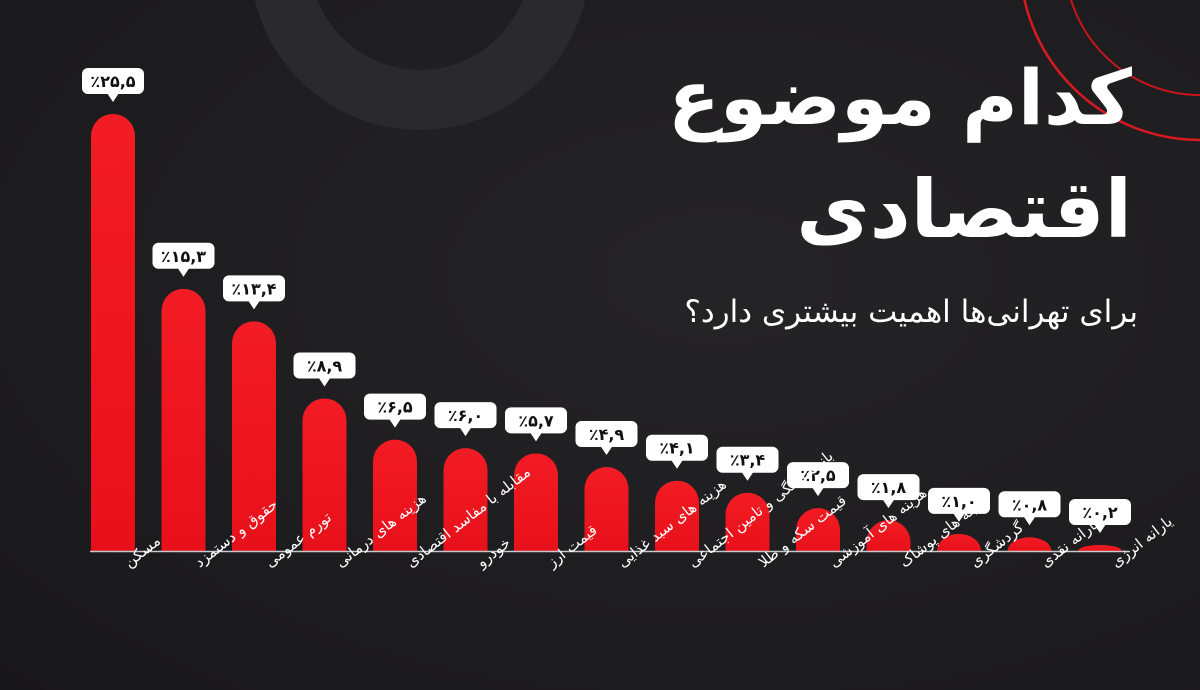 Image resolution: width=1200 pixels, height=690 pixels. Describe the element at coordinates (899, 97) in the screenshot. I see `title-line-1: کدام موضوع` at that location.